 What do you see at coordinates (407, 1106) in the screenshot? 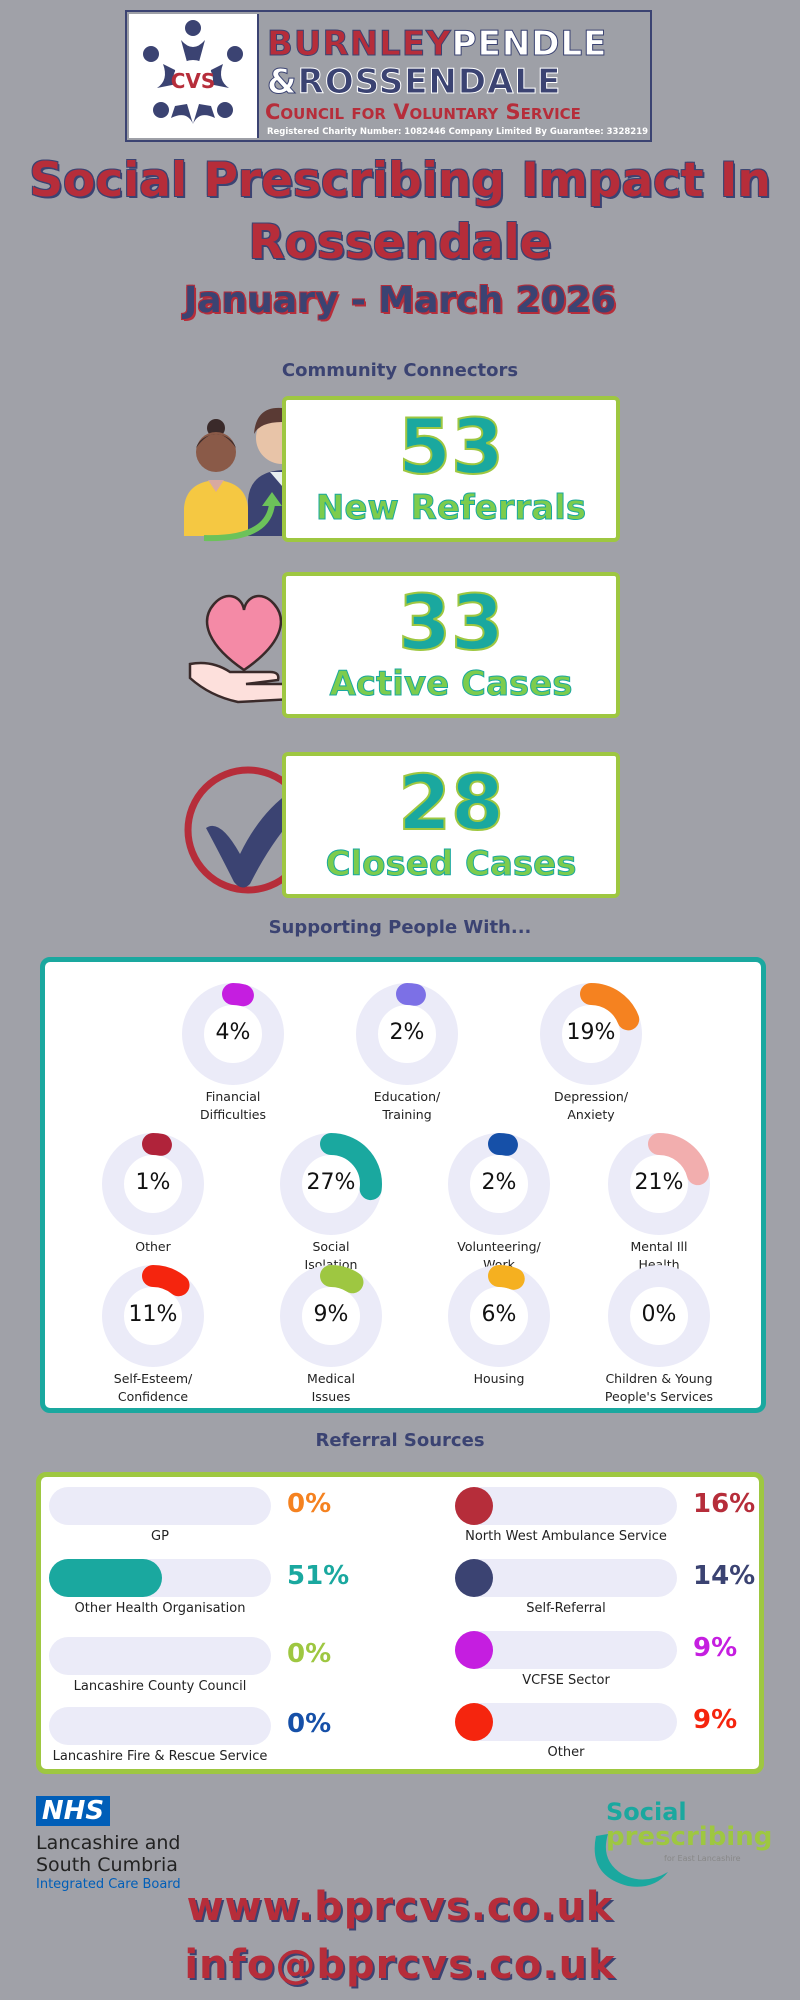
I see `donut-label: Education/Training` at bounding box center [407, 1106].